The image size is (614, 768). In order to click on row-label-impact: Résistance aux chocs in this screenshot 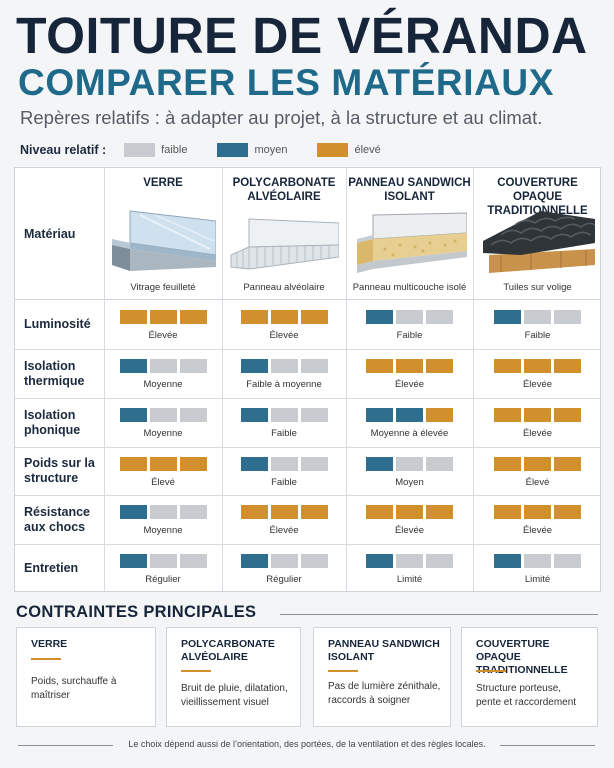, I will do `click(57, 519)`.